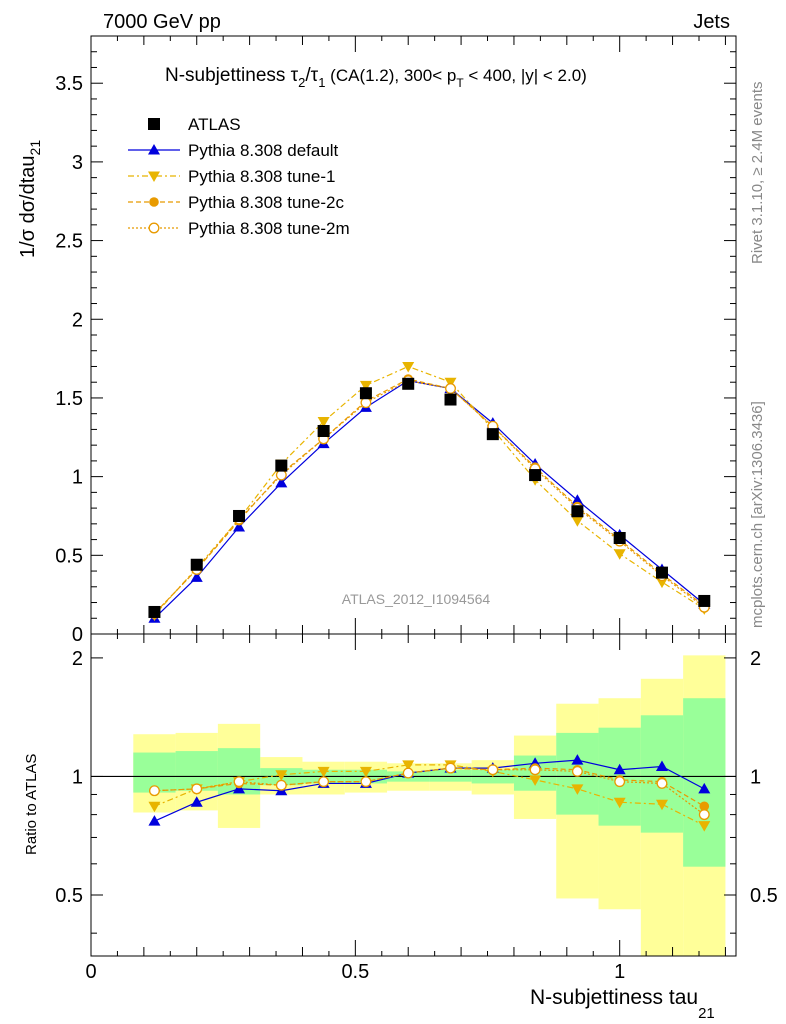 The height and width of the screenshot is (1024, 786). Describe the element at coordinates (450, 775) in the screenshot. I see `band-inner-bin` at that location.